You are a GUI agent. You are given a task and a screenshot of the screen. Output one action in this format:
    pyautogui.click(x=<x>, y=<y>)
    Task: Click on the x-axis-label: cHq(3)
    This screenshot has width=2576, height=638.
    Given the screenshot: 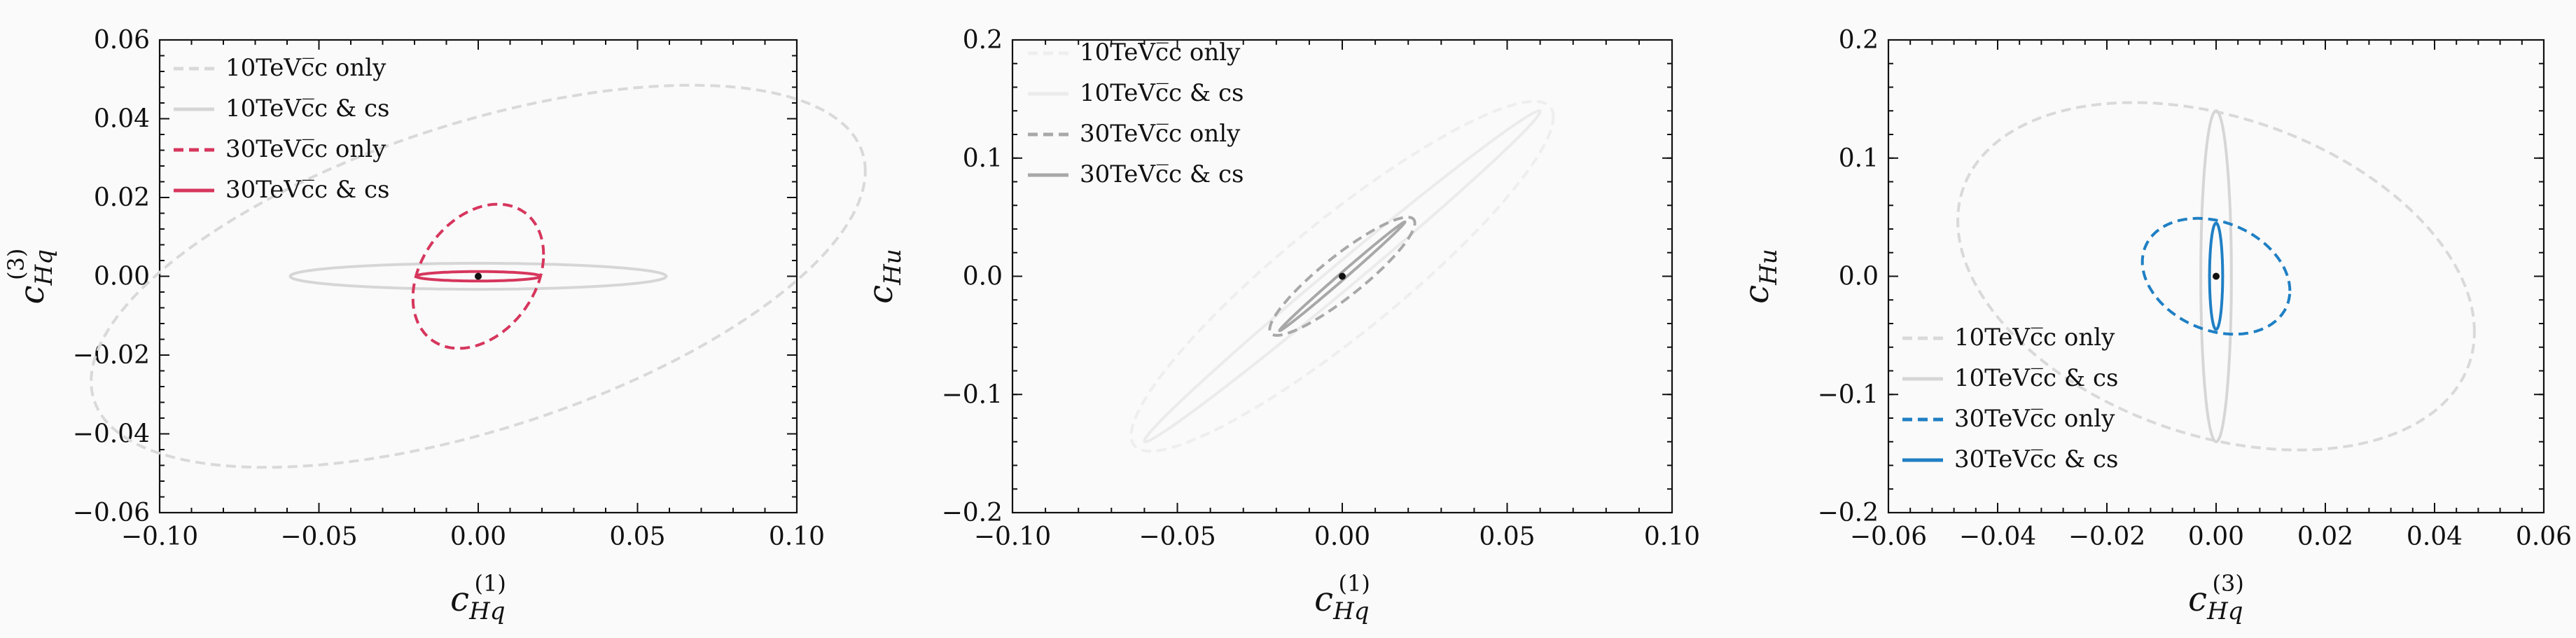 What is the action you would take?
    pyautogui.click(x=2216, y=597)
    